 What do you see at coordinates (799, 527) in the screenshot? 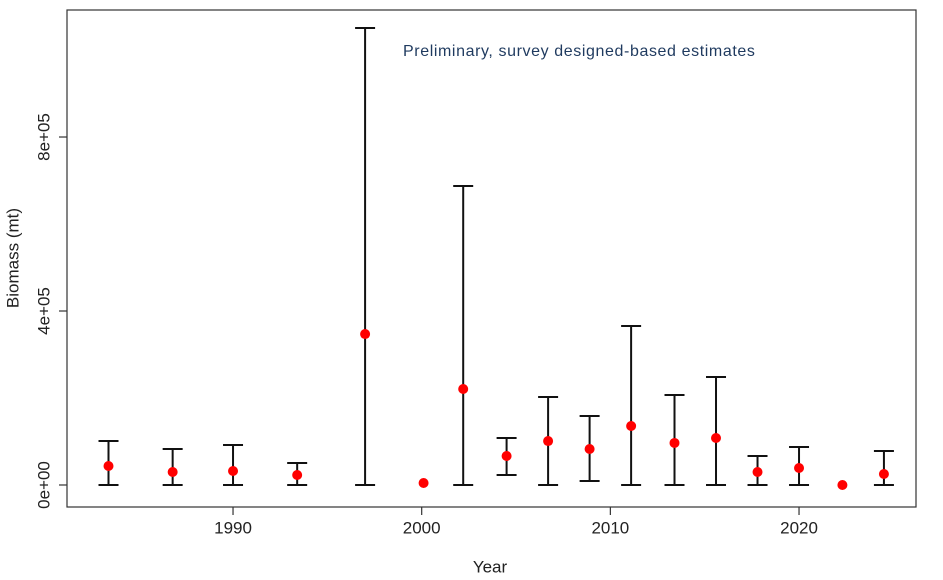
I see `x-tick-label: 2020` at bounding box center [799, 527].